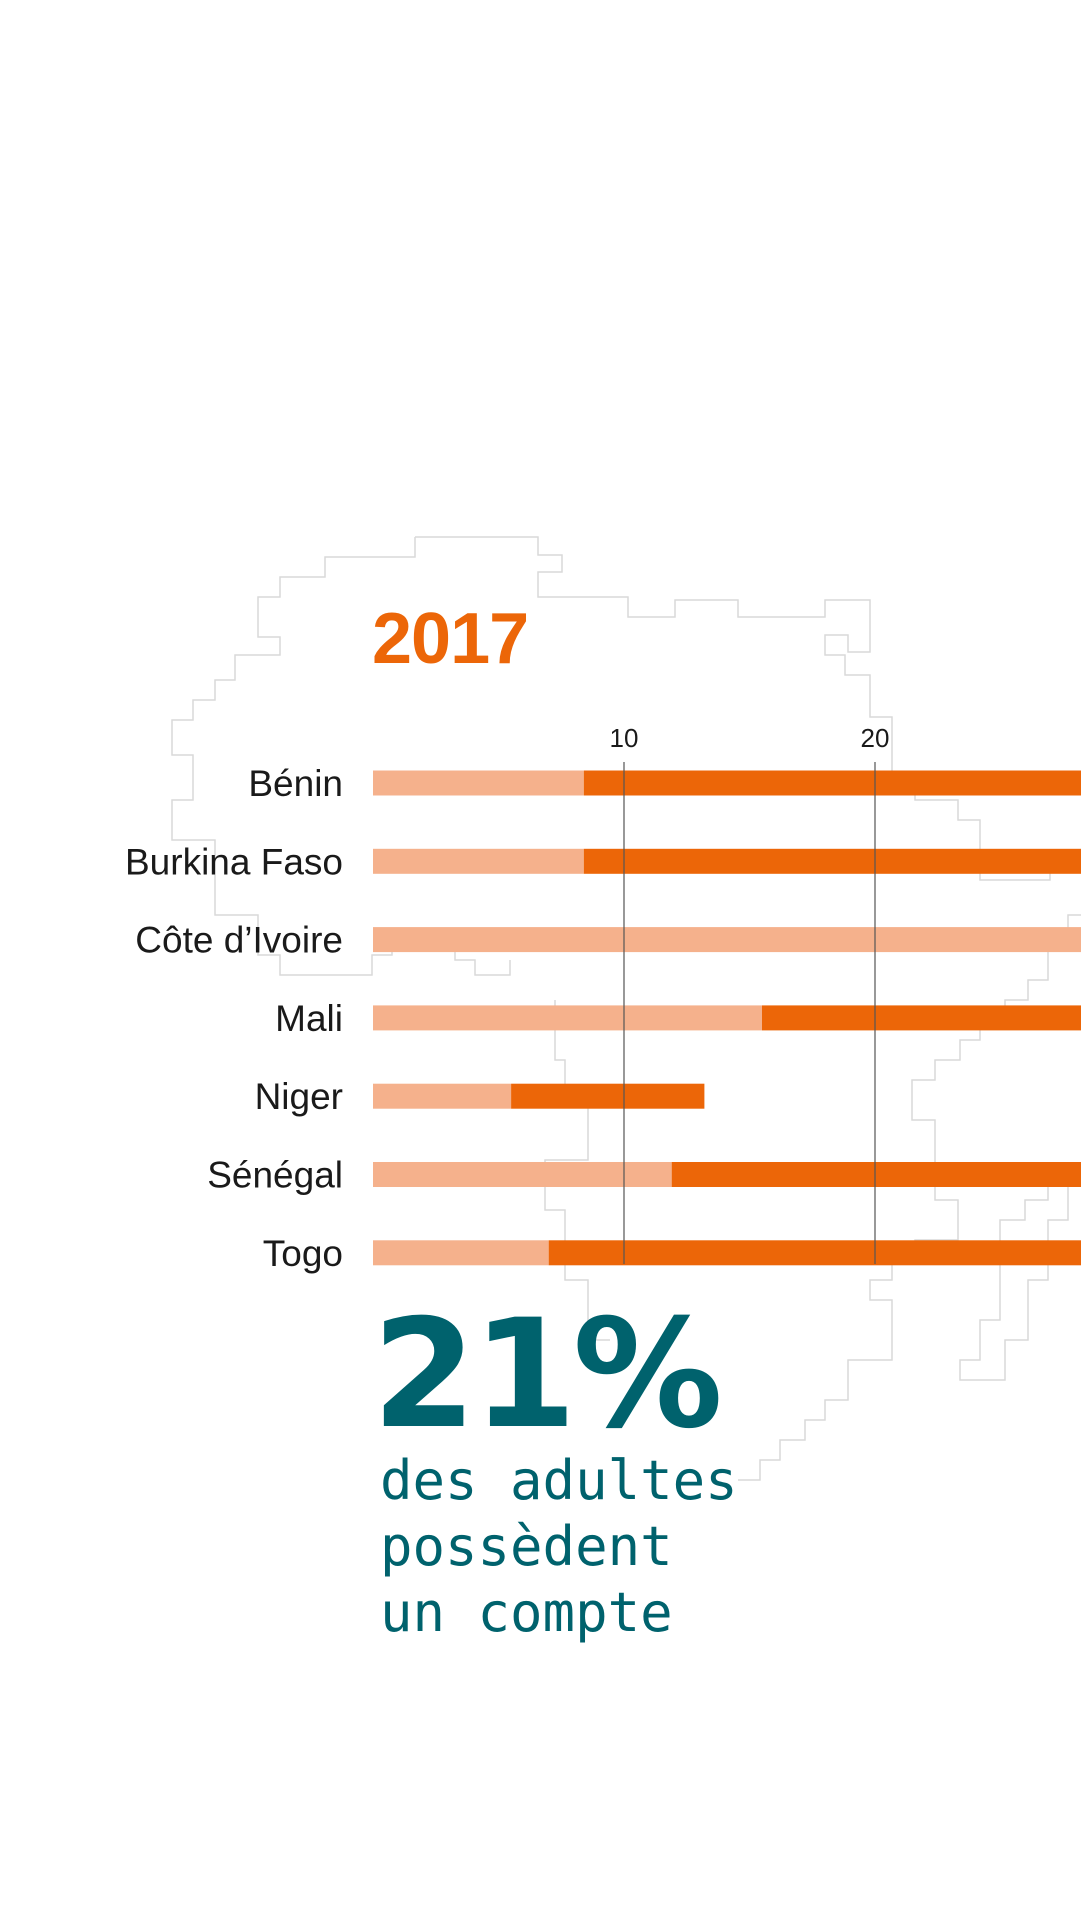 The height and width of the screenshot is (1921, 1081). Describe the element at coordinates (559, 1480) in the screenshot. I see `stat-caption-line-1: des adultes` at that location.